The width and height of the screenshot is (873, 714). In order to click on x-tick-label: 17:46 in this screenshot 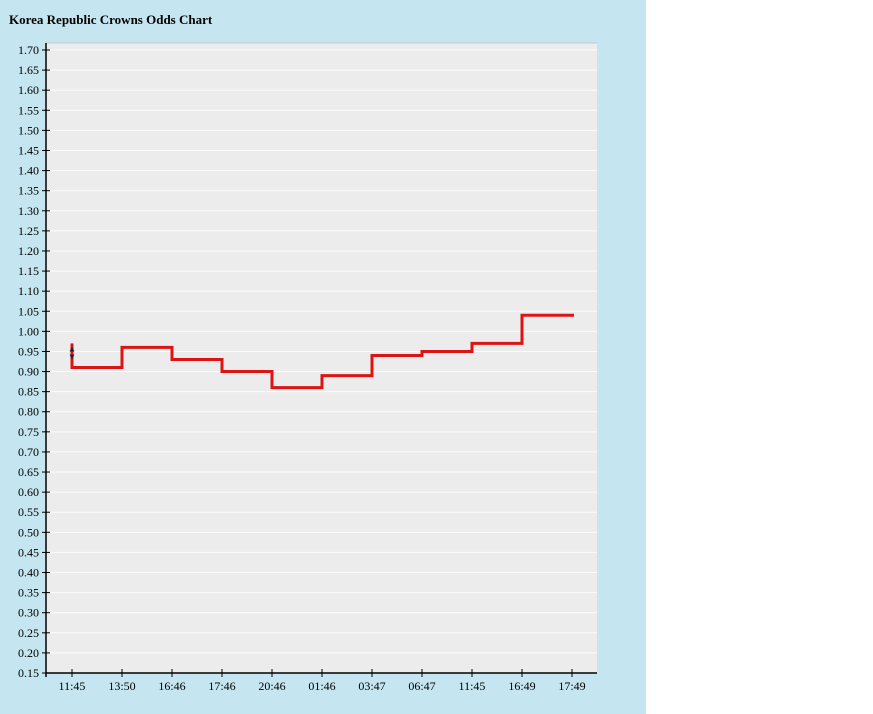, I will do `click(221, 686)`.